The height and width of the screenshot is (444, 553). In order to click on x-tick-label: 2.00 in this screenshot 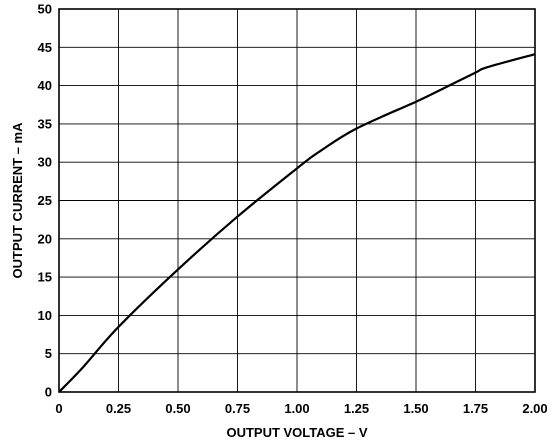, I will do `click(534, 408)`.